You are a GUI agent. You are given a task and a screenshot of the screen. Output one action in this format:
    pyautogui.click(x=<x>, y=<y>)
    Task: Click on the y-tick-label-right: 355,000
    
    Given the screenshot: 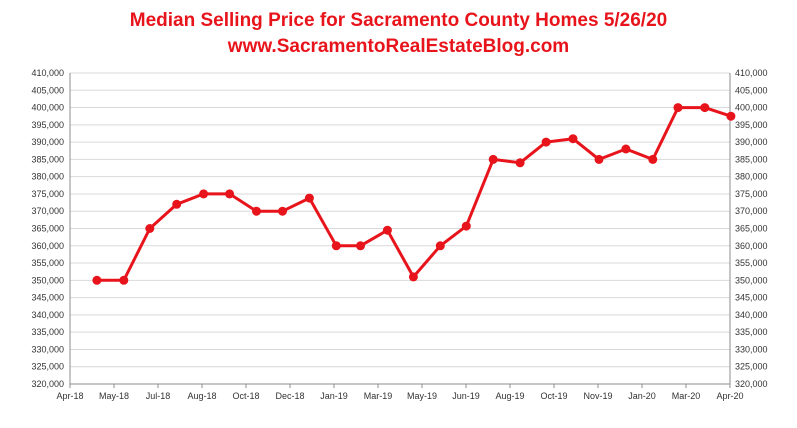 What is the action you would take?
    pyautogui.click(x=751, y=263)
    